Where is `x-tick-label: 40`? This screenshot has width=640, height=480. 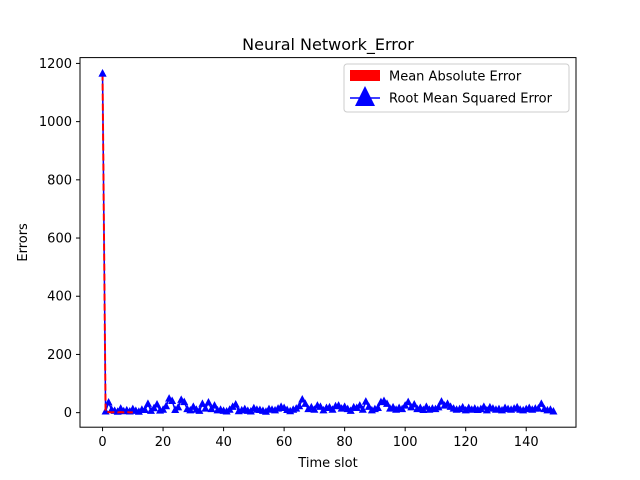 x-tick-label: 40 is located at coordinates (223, 442).